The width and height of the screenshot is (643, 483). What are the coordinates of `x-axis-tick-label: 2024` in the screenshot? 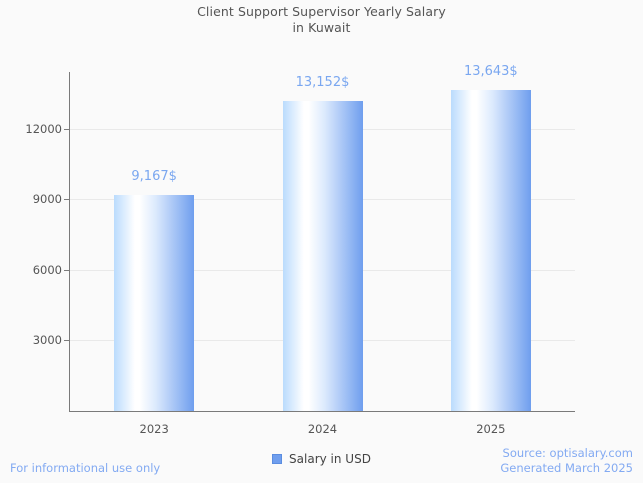 It's located at (322, 429).